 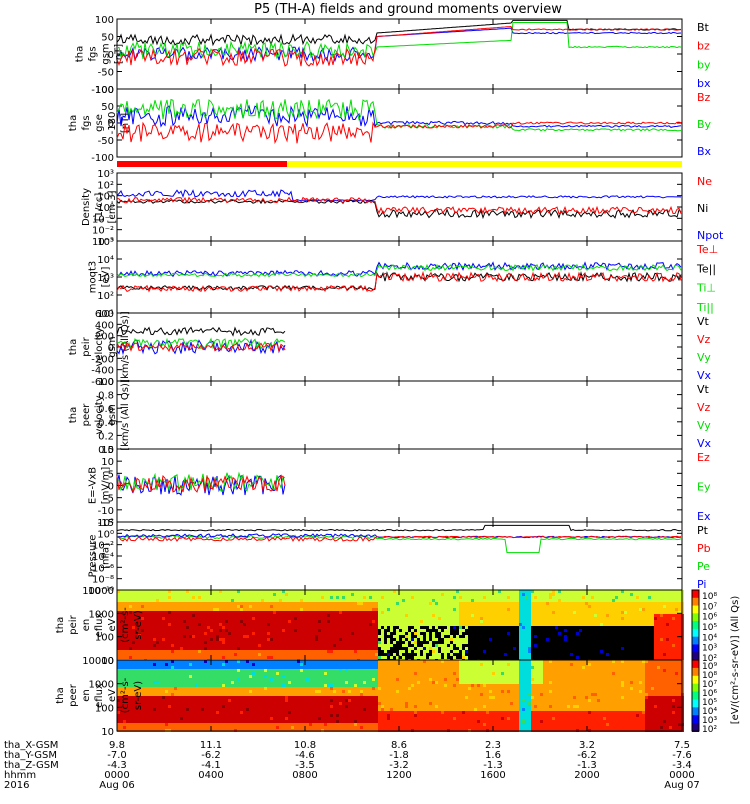 I want to click on legend-entry: Ex, so click(x=704, y=516).